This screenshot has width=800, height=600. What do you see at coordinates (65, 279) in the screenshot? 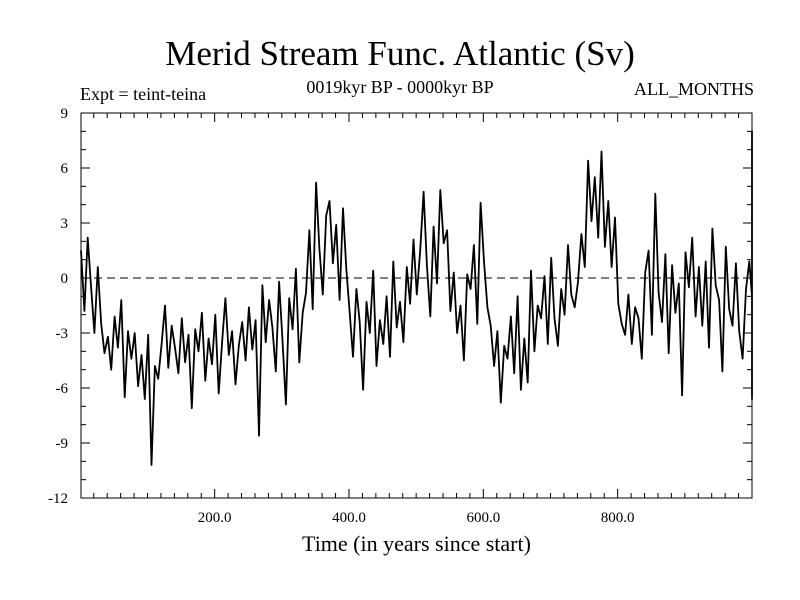
I see `y-tick-label: 0` at bounding box center [65, 279].